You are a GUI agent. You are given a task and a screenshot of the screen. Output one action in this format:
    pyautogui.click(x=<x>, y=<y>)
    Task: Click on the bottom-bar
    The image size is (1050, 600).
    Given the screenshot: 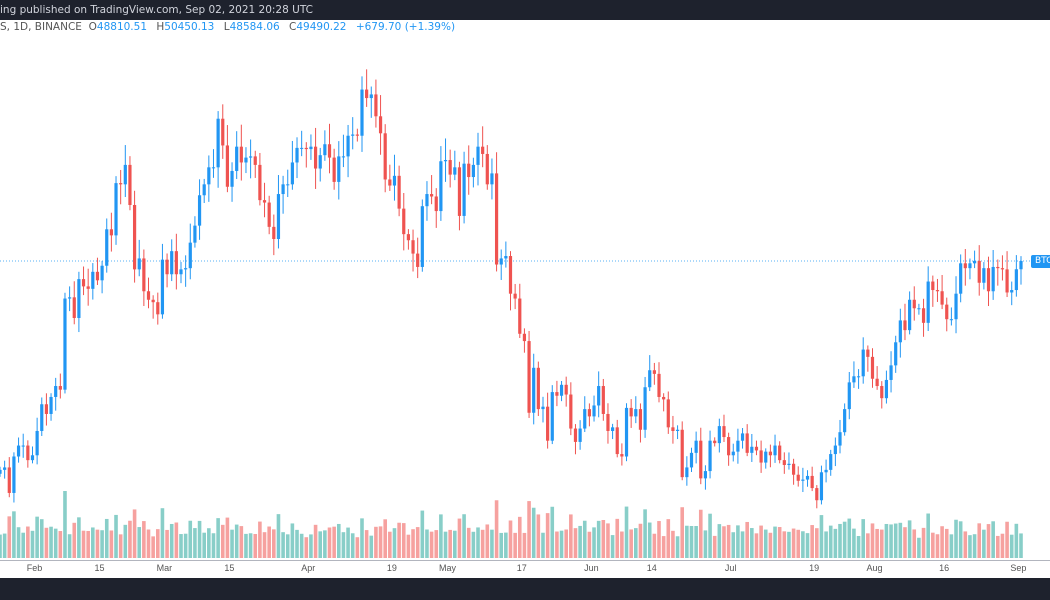 What is the action you would take?
    pyautogui.click(x=525, y=589)
    